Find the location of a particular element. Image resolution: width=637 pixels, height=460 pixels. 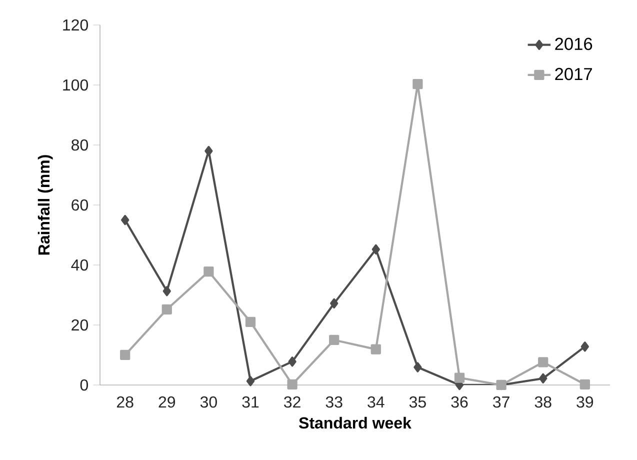

y-axis-title: Rainfall (mm) is located at coordinates (45, 205).